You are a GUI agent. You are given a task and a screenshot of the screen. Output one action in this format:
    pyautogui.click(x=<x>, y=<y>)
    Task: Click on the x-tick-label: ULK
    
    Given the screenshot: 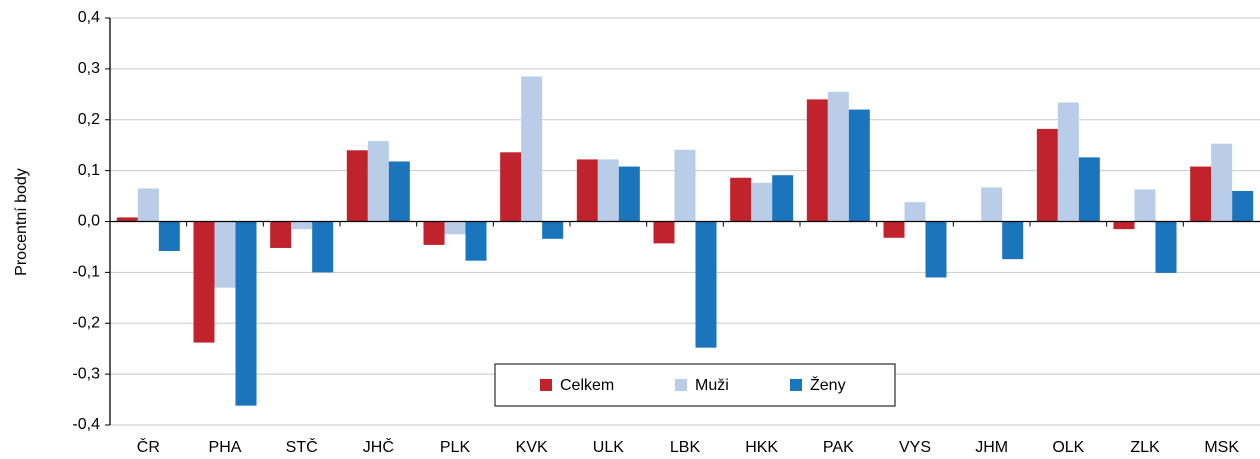 What is the action you would take?
    pyautogui.click(x=608, y=447)
    